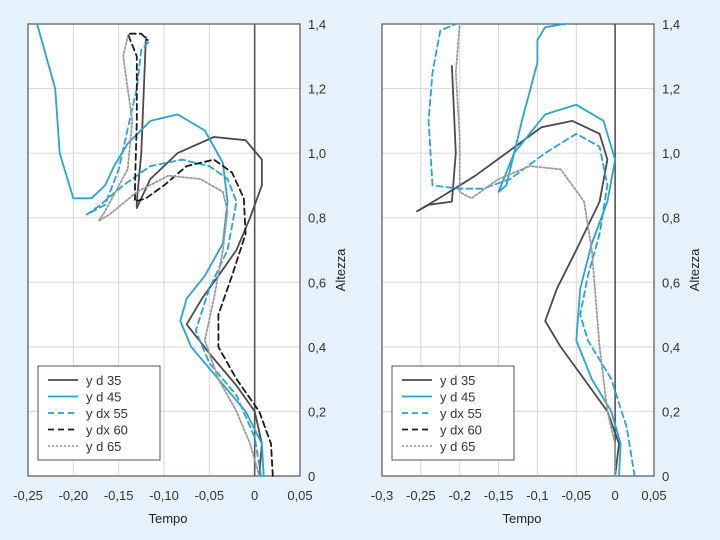 This screenshot has width=720, height=540. I want to click on x-tick-label: -0,1, so click(537, 495).